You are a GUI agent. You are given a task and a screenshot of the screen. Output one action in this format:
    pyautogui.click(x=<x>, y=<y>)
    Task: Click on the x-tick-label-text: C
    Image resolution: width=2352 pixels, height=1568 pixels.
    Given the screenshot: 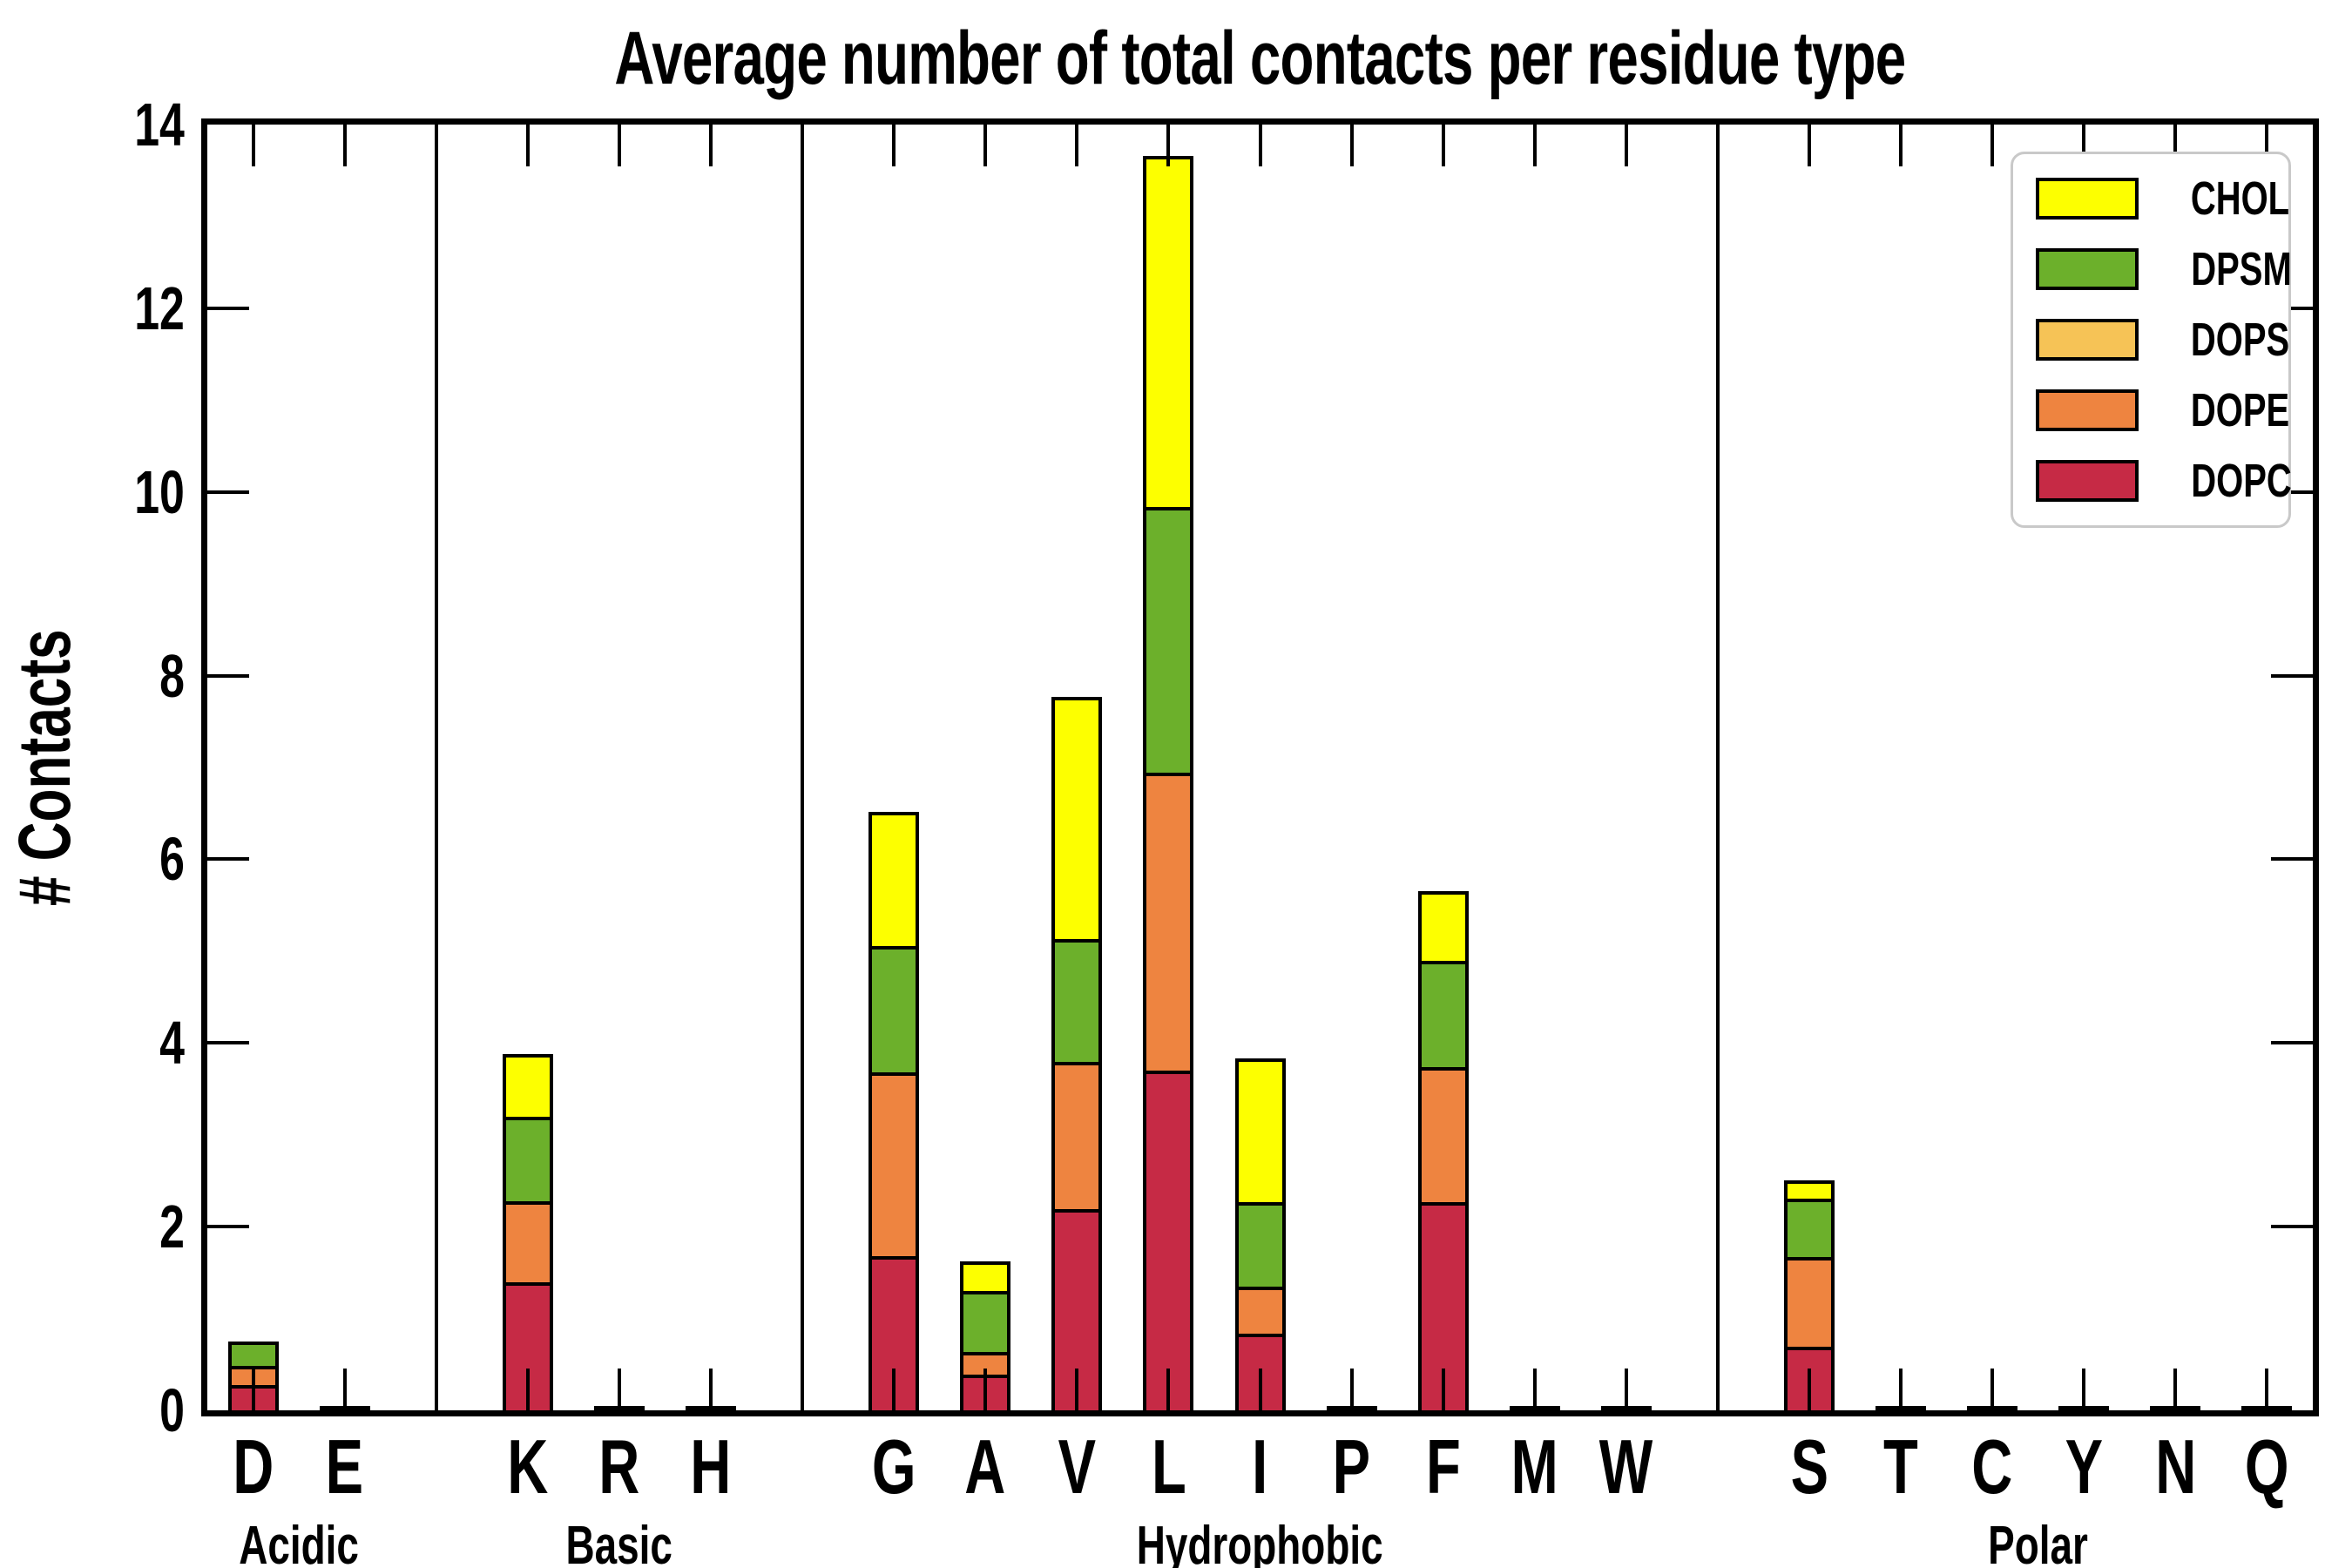 What is the action you would take?
    pyautogui.click(x=1992, y=1467)
    